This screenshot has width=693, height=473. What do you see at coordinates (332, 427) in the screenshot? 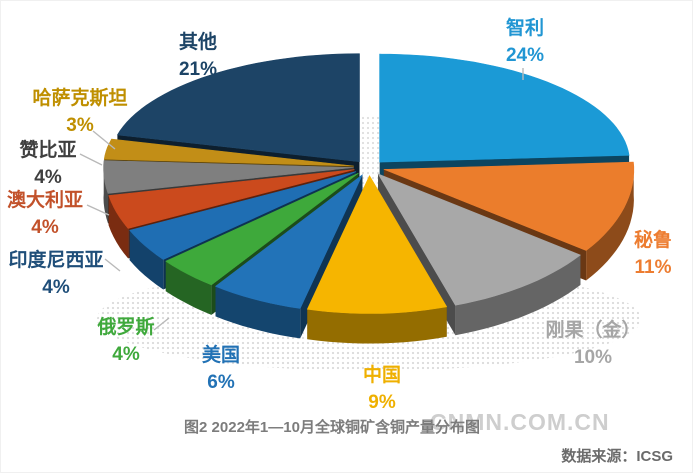
I see `chart-title: 图2 2022年1—10月全球铜矿含铜产量分布图` at bounding box center [332, 427].